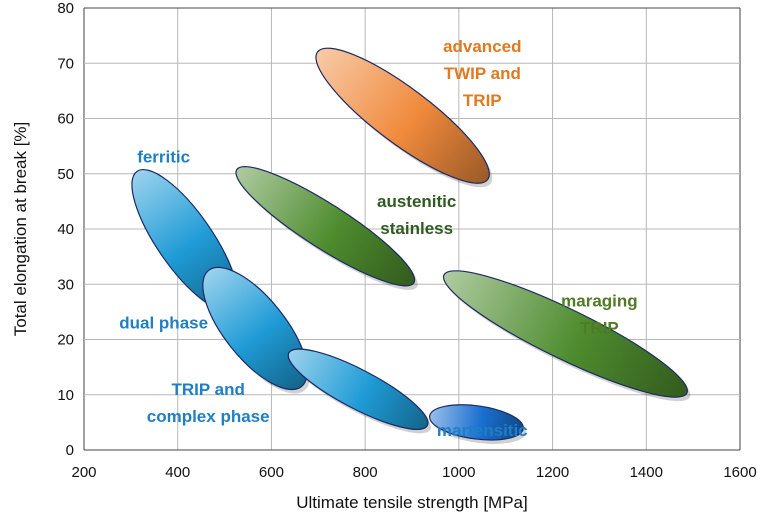 The image size is (760, 525). Describe the element at coordinates (458, 472) in the screenshot. I see `x-tick-label: 1000` at that location.